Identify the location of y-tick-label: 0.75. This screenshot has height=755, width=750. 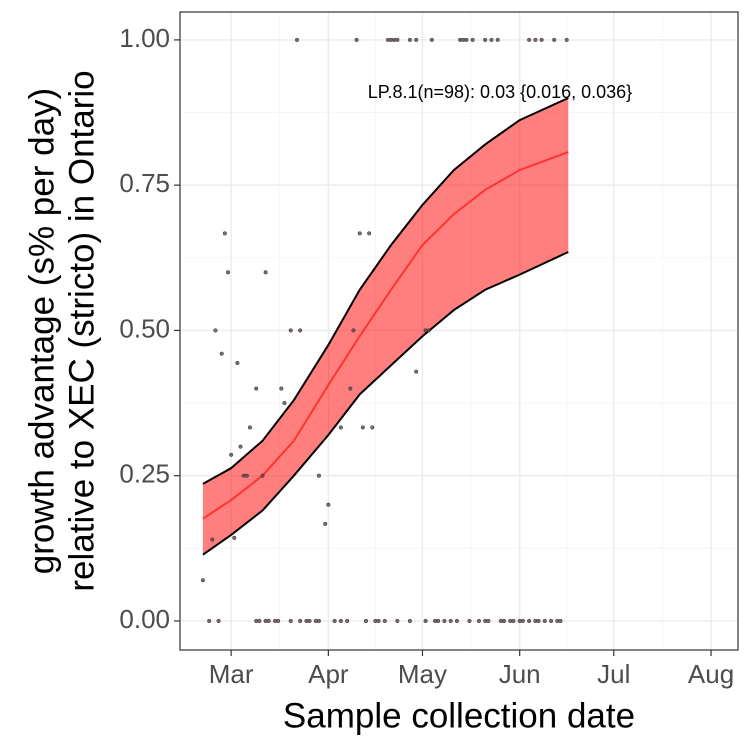
(144, 183).